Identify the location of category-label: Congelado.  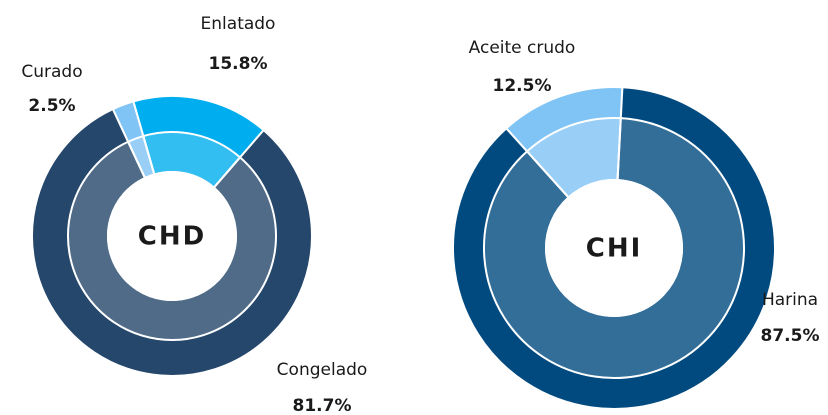
(322, 370).